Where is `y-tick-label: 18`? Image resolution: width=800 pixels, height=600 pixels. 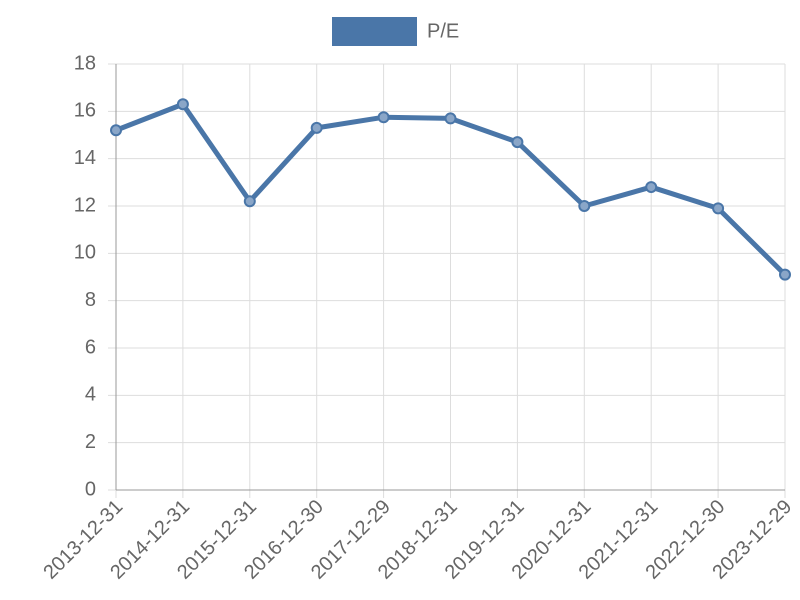 y-tick-label: 18 is located at coordinates (85, 63).